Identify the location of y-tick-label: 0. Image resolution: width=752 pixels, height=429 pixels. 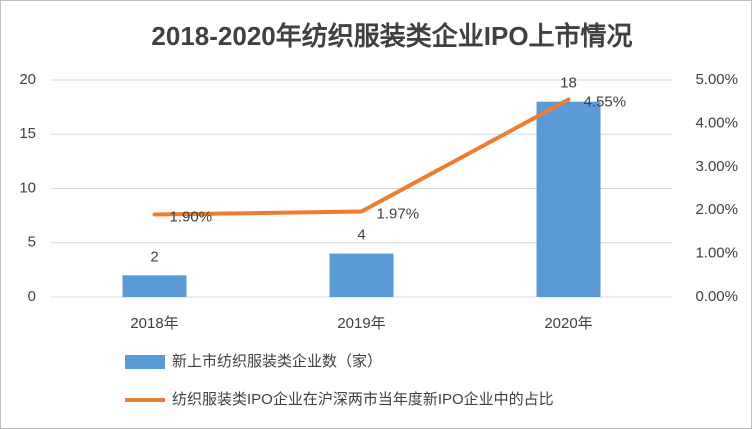
(32, 296).